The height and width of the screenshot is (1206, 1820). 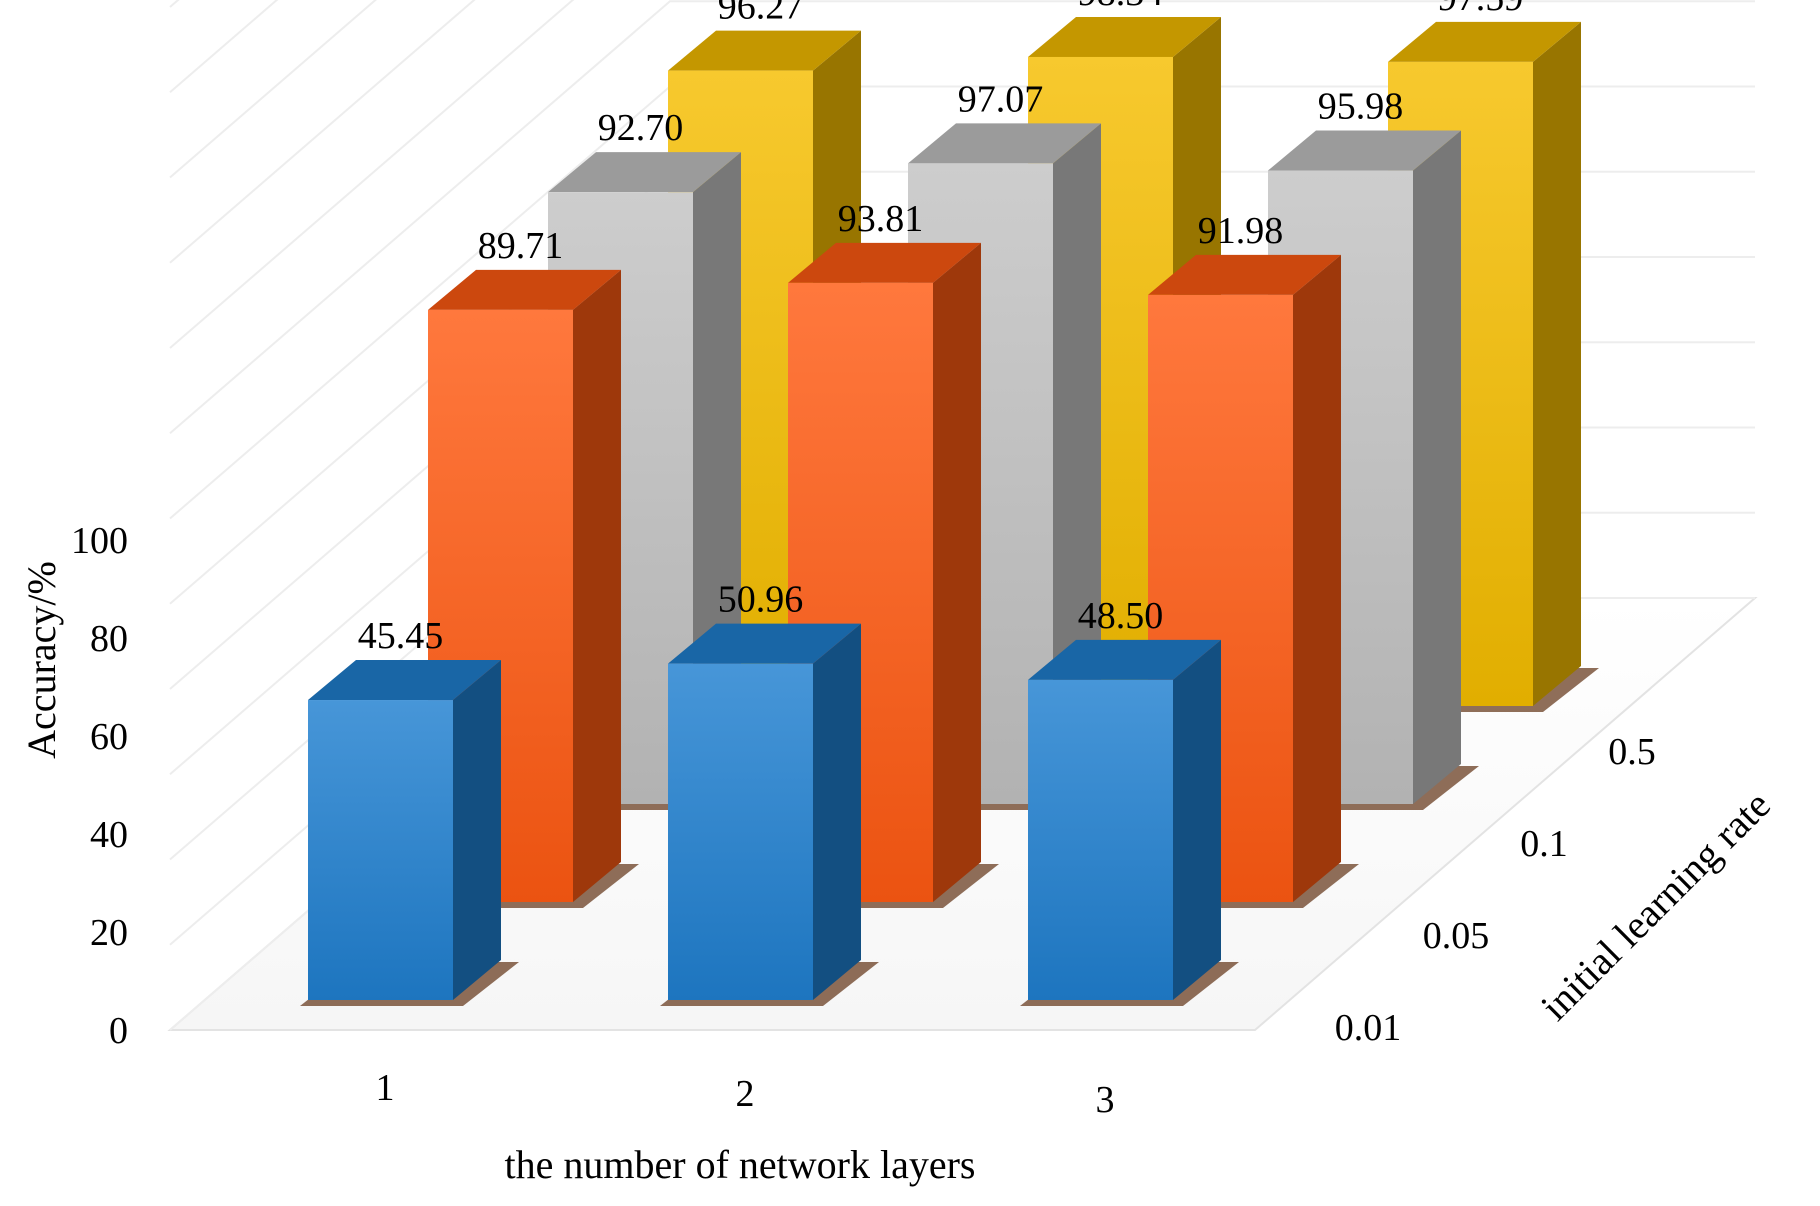 I want to click on data-label: 89.71, so click(x=521, y=246).